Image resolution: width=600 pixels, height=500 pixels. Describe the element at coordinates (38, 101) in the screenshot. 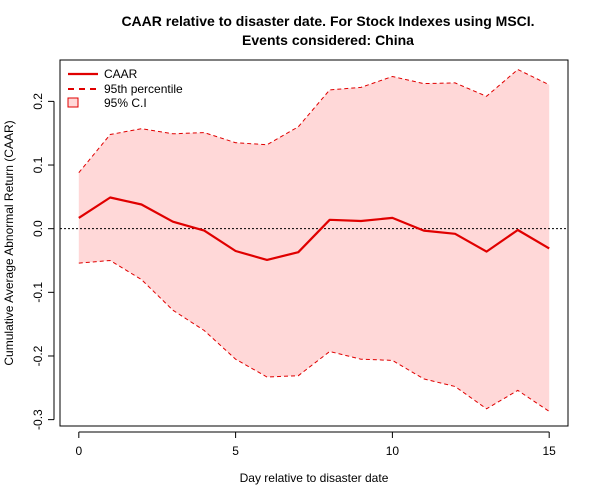

I see `y-tick-label: 0.2` at that location.